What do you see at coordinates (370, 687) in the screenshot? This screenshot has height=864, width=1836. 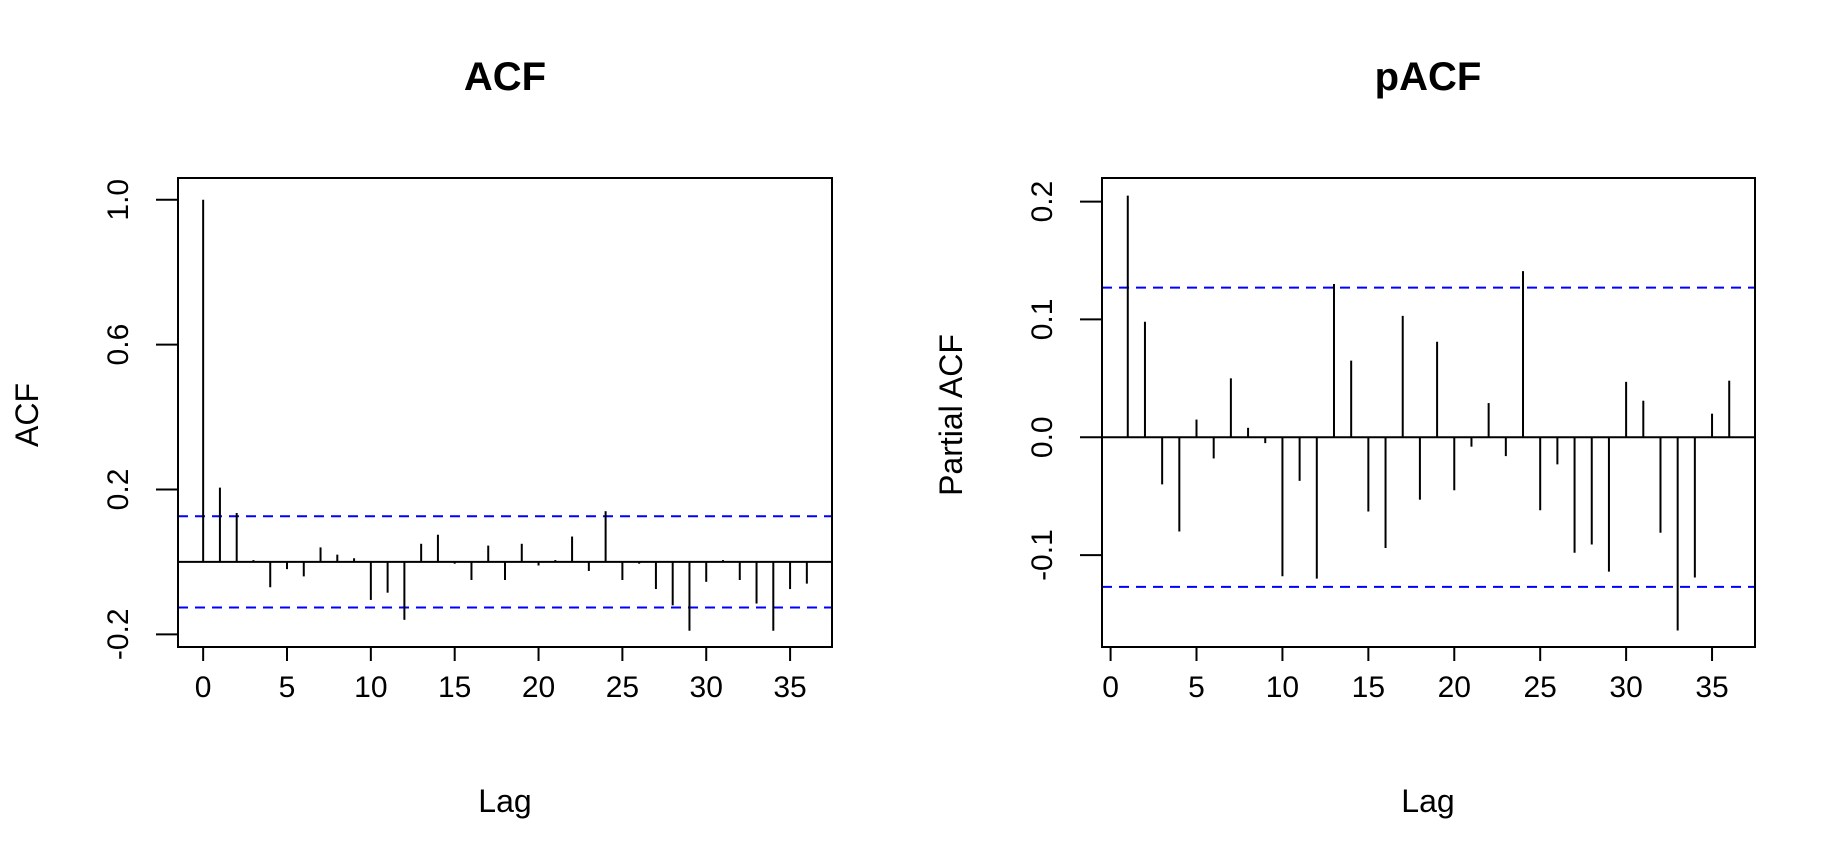 I see `acf-x-tick-label: 10` at bounding box center [370, 687].